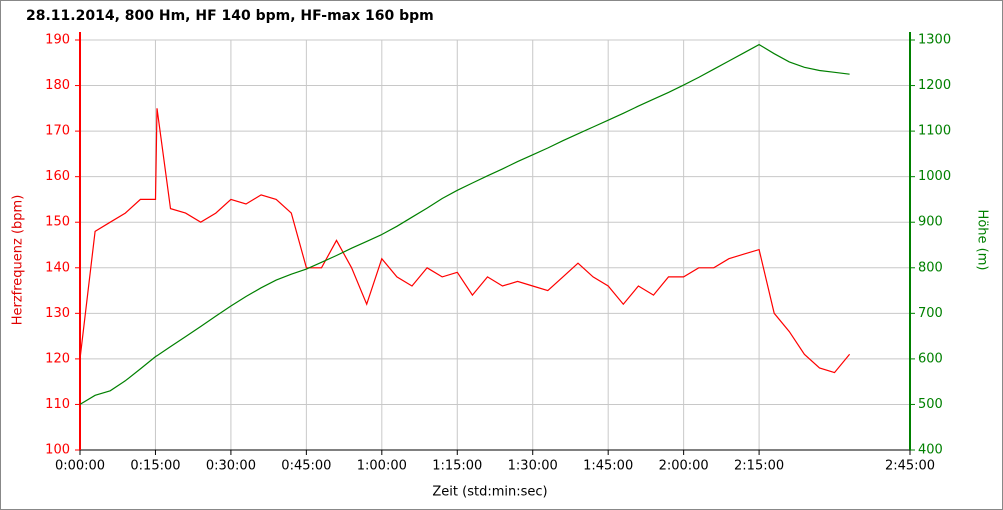  I want to click on y2-axis-label: Höhe (m), so click(982, 240).